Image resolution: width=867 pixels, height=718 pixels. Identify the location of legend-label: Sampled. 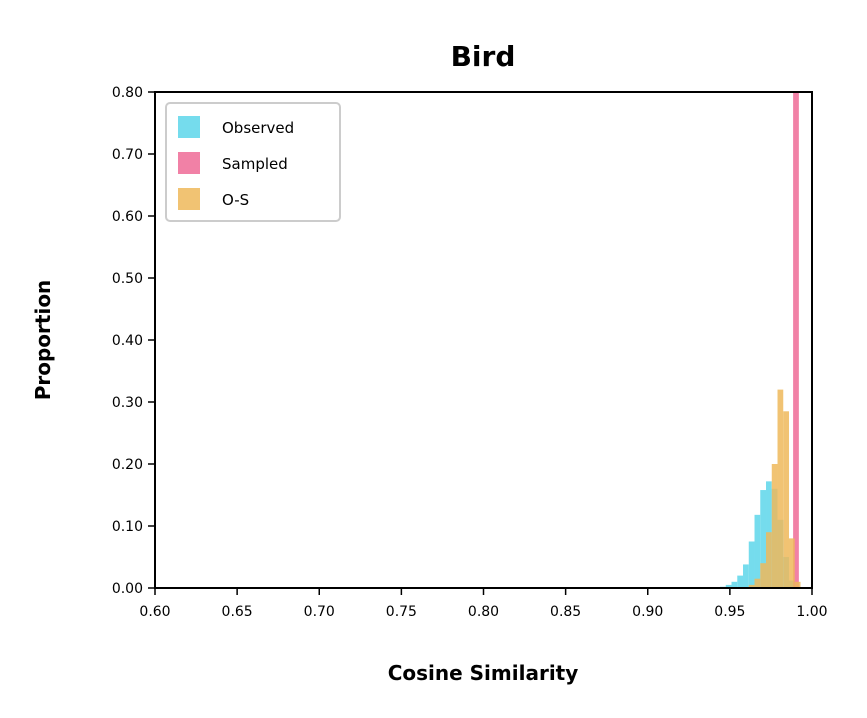
(255, 164).